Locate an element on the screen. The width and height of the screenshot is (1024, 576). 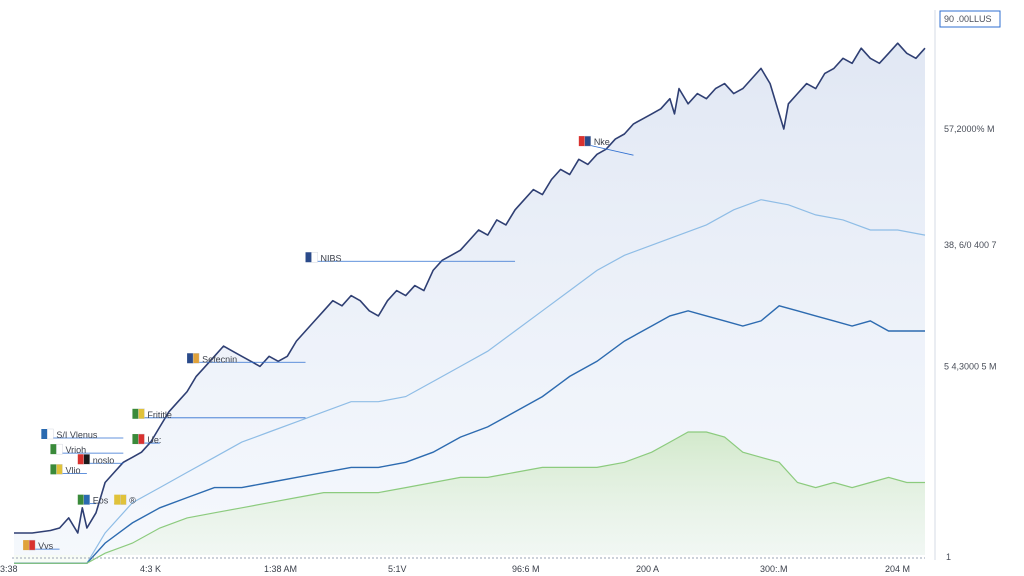
x-tick-label: 96:6 M is located at coordinates (526, 569).